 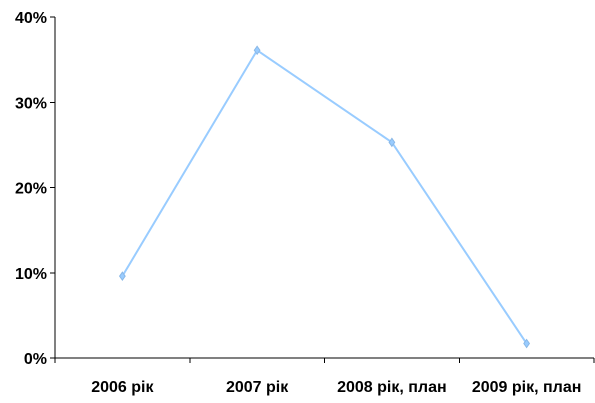 What do you see at coordinates (527, 387) in the screenshot?
I see `x-tick-label: 2009 рік, план` at bounding box center [527, 387].